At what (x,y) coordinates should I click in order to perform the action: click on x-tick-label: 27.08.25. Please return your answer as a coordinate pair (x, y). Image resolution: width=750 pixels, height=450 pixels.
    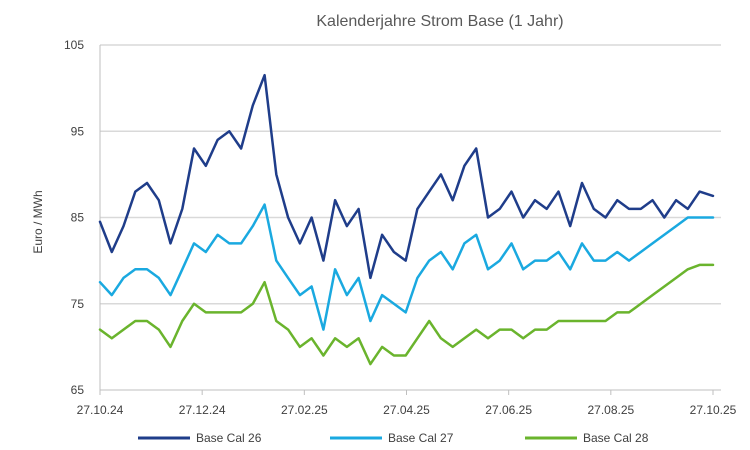
    Looking at the image, I should click on (610, 410).